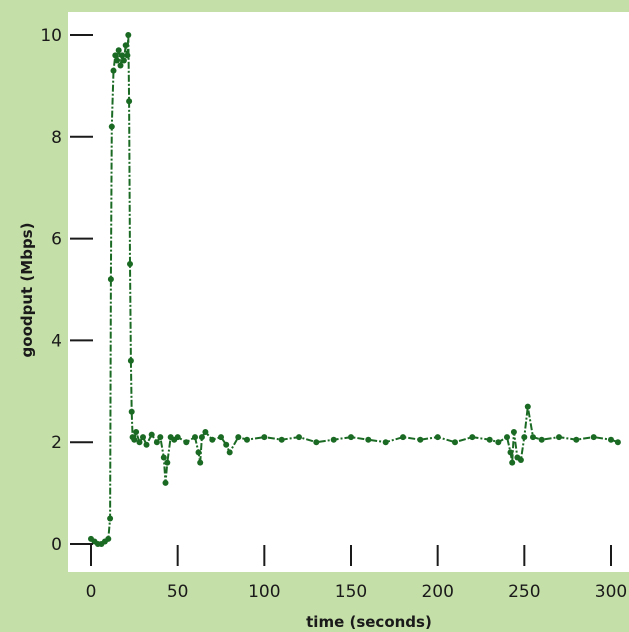 The width and height of the screenshot is (629, 632). Describe the element at coordinates (56, 443) in the screenshot. I see `y-tick-label: 2` at that location.